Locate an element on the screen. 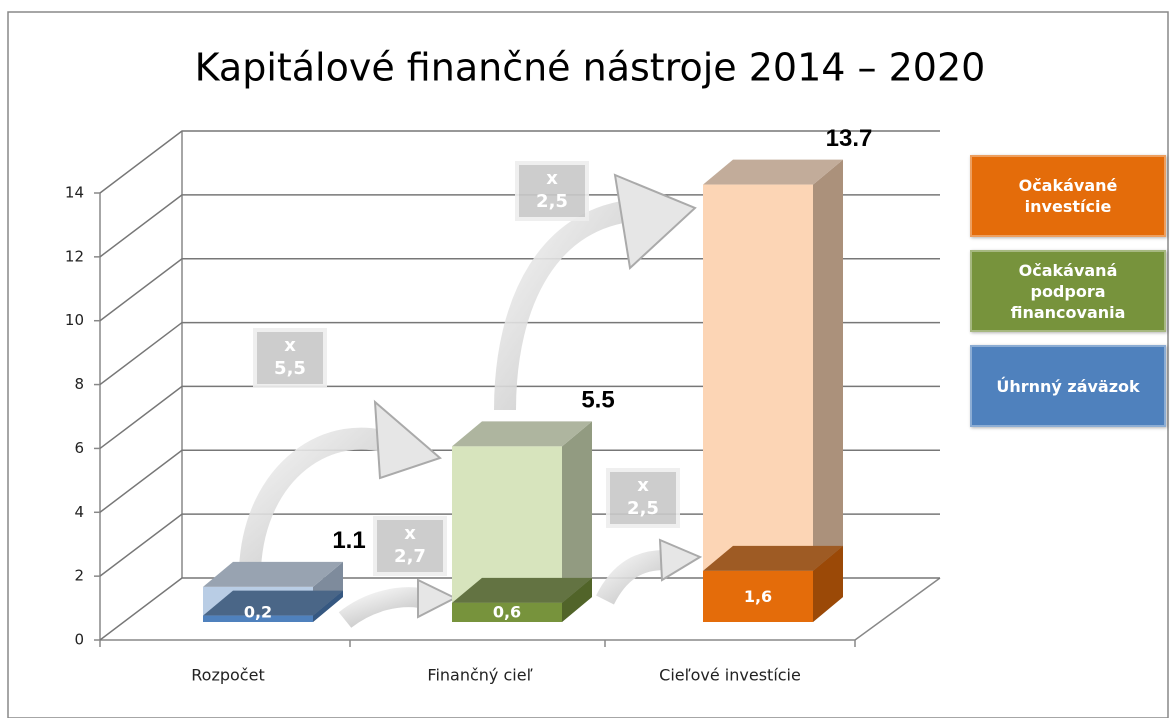 The width and height of the screenshot is (1170, 718). y-tick-label: 14 is located at coordinates (74, 193).